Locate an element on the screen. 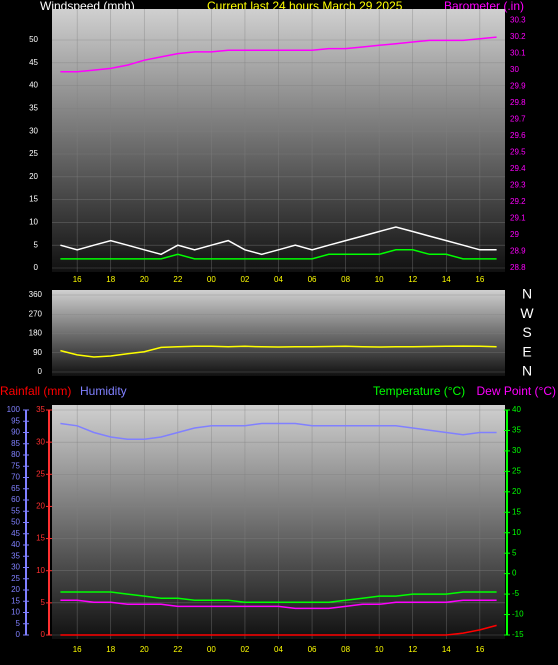 The height and width of the screenshot is (665, 558). y-tick-label: 360 is located at coordinates (36, 294).